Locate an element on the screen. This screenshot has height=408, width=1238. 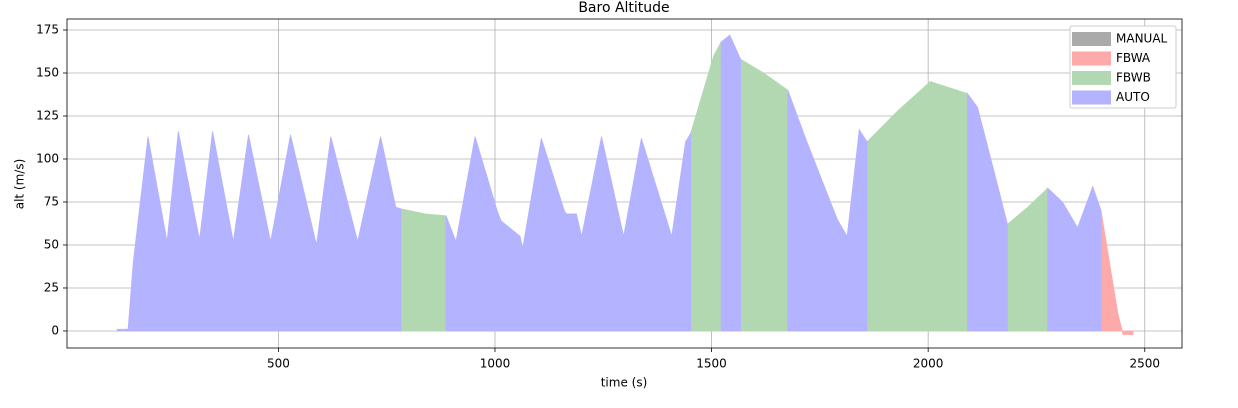
y-axis-label: alt (m/s) is located at coordinates (20, 184).